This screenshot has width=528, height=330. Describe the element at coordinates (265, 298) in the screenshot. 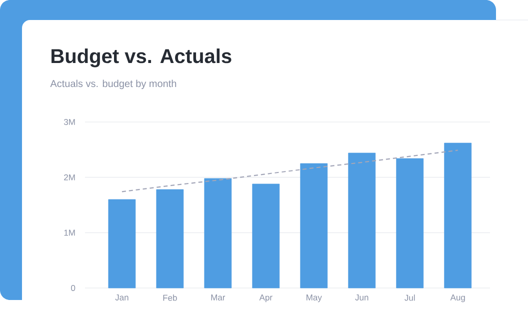

I see `x-tick-label: Apr` at that location.